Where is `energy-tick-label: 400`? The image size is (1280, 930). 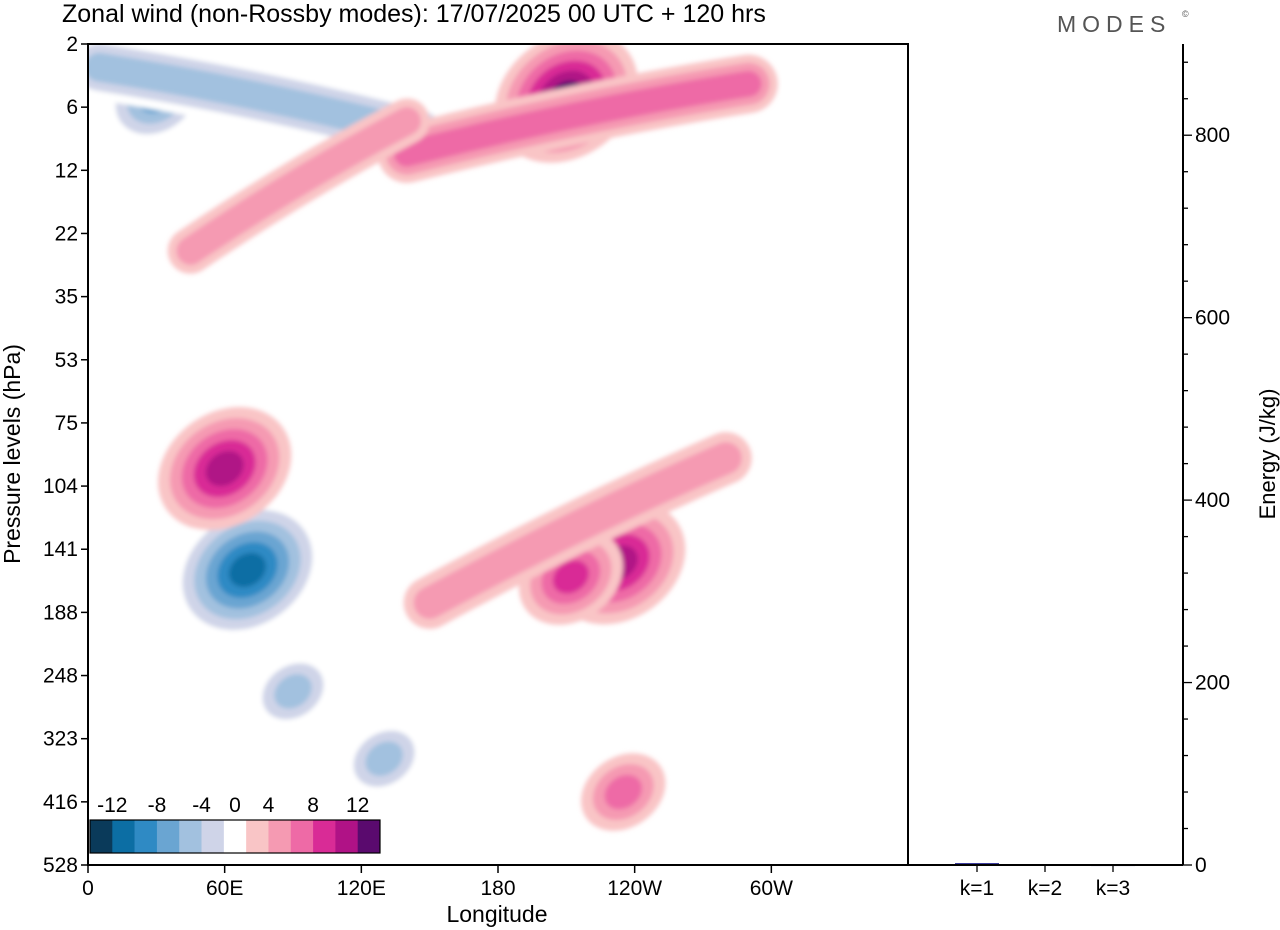
energy-tick-label: 400 is located at coordinates (1212, 500).